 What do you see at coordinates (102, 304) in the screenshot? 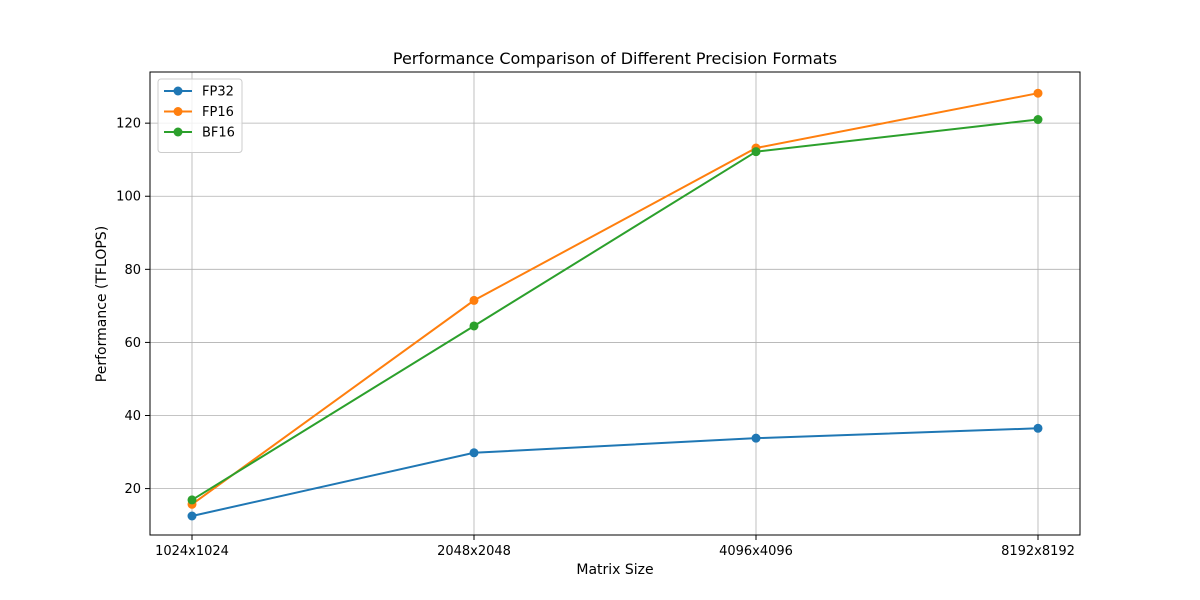
I see `y-axis-label: Performance (TFLOPS)` at bounding box center [102, 304].